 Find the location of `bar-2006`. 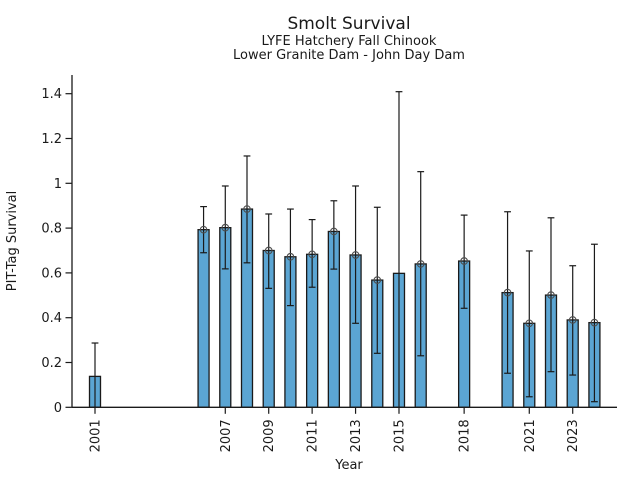

bar-2006 is located at coordinates (203, 318).